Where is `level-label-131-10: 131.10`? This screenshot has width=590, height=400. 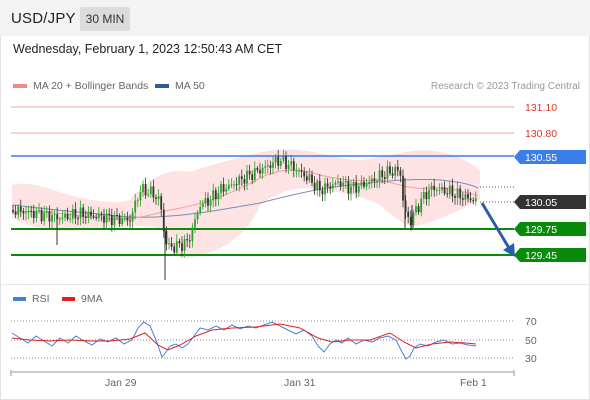
level-label-131-10: 131.10 is located at coordinates (541, 108).